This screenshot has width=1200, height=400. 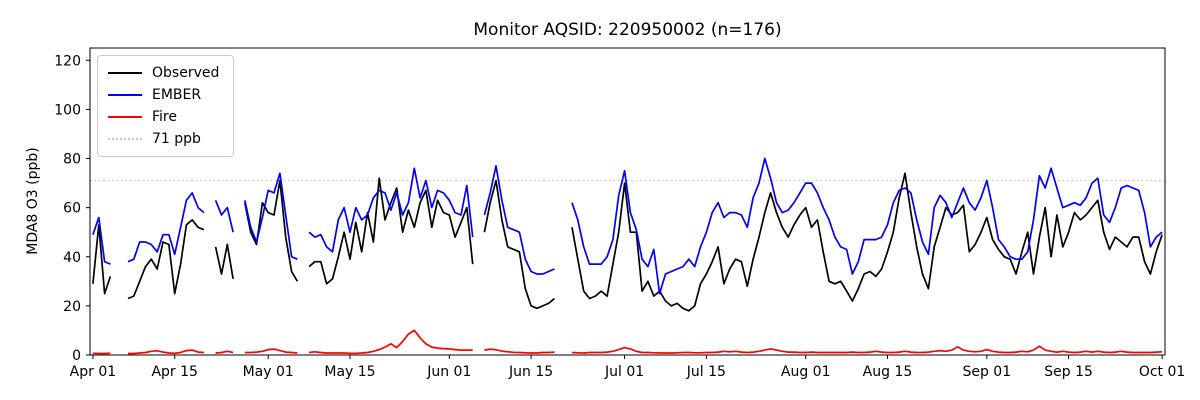 I want to click on y-tick-label: 40, so click(x=72, y=258).